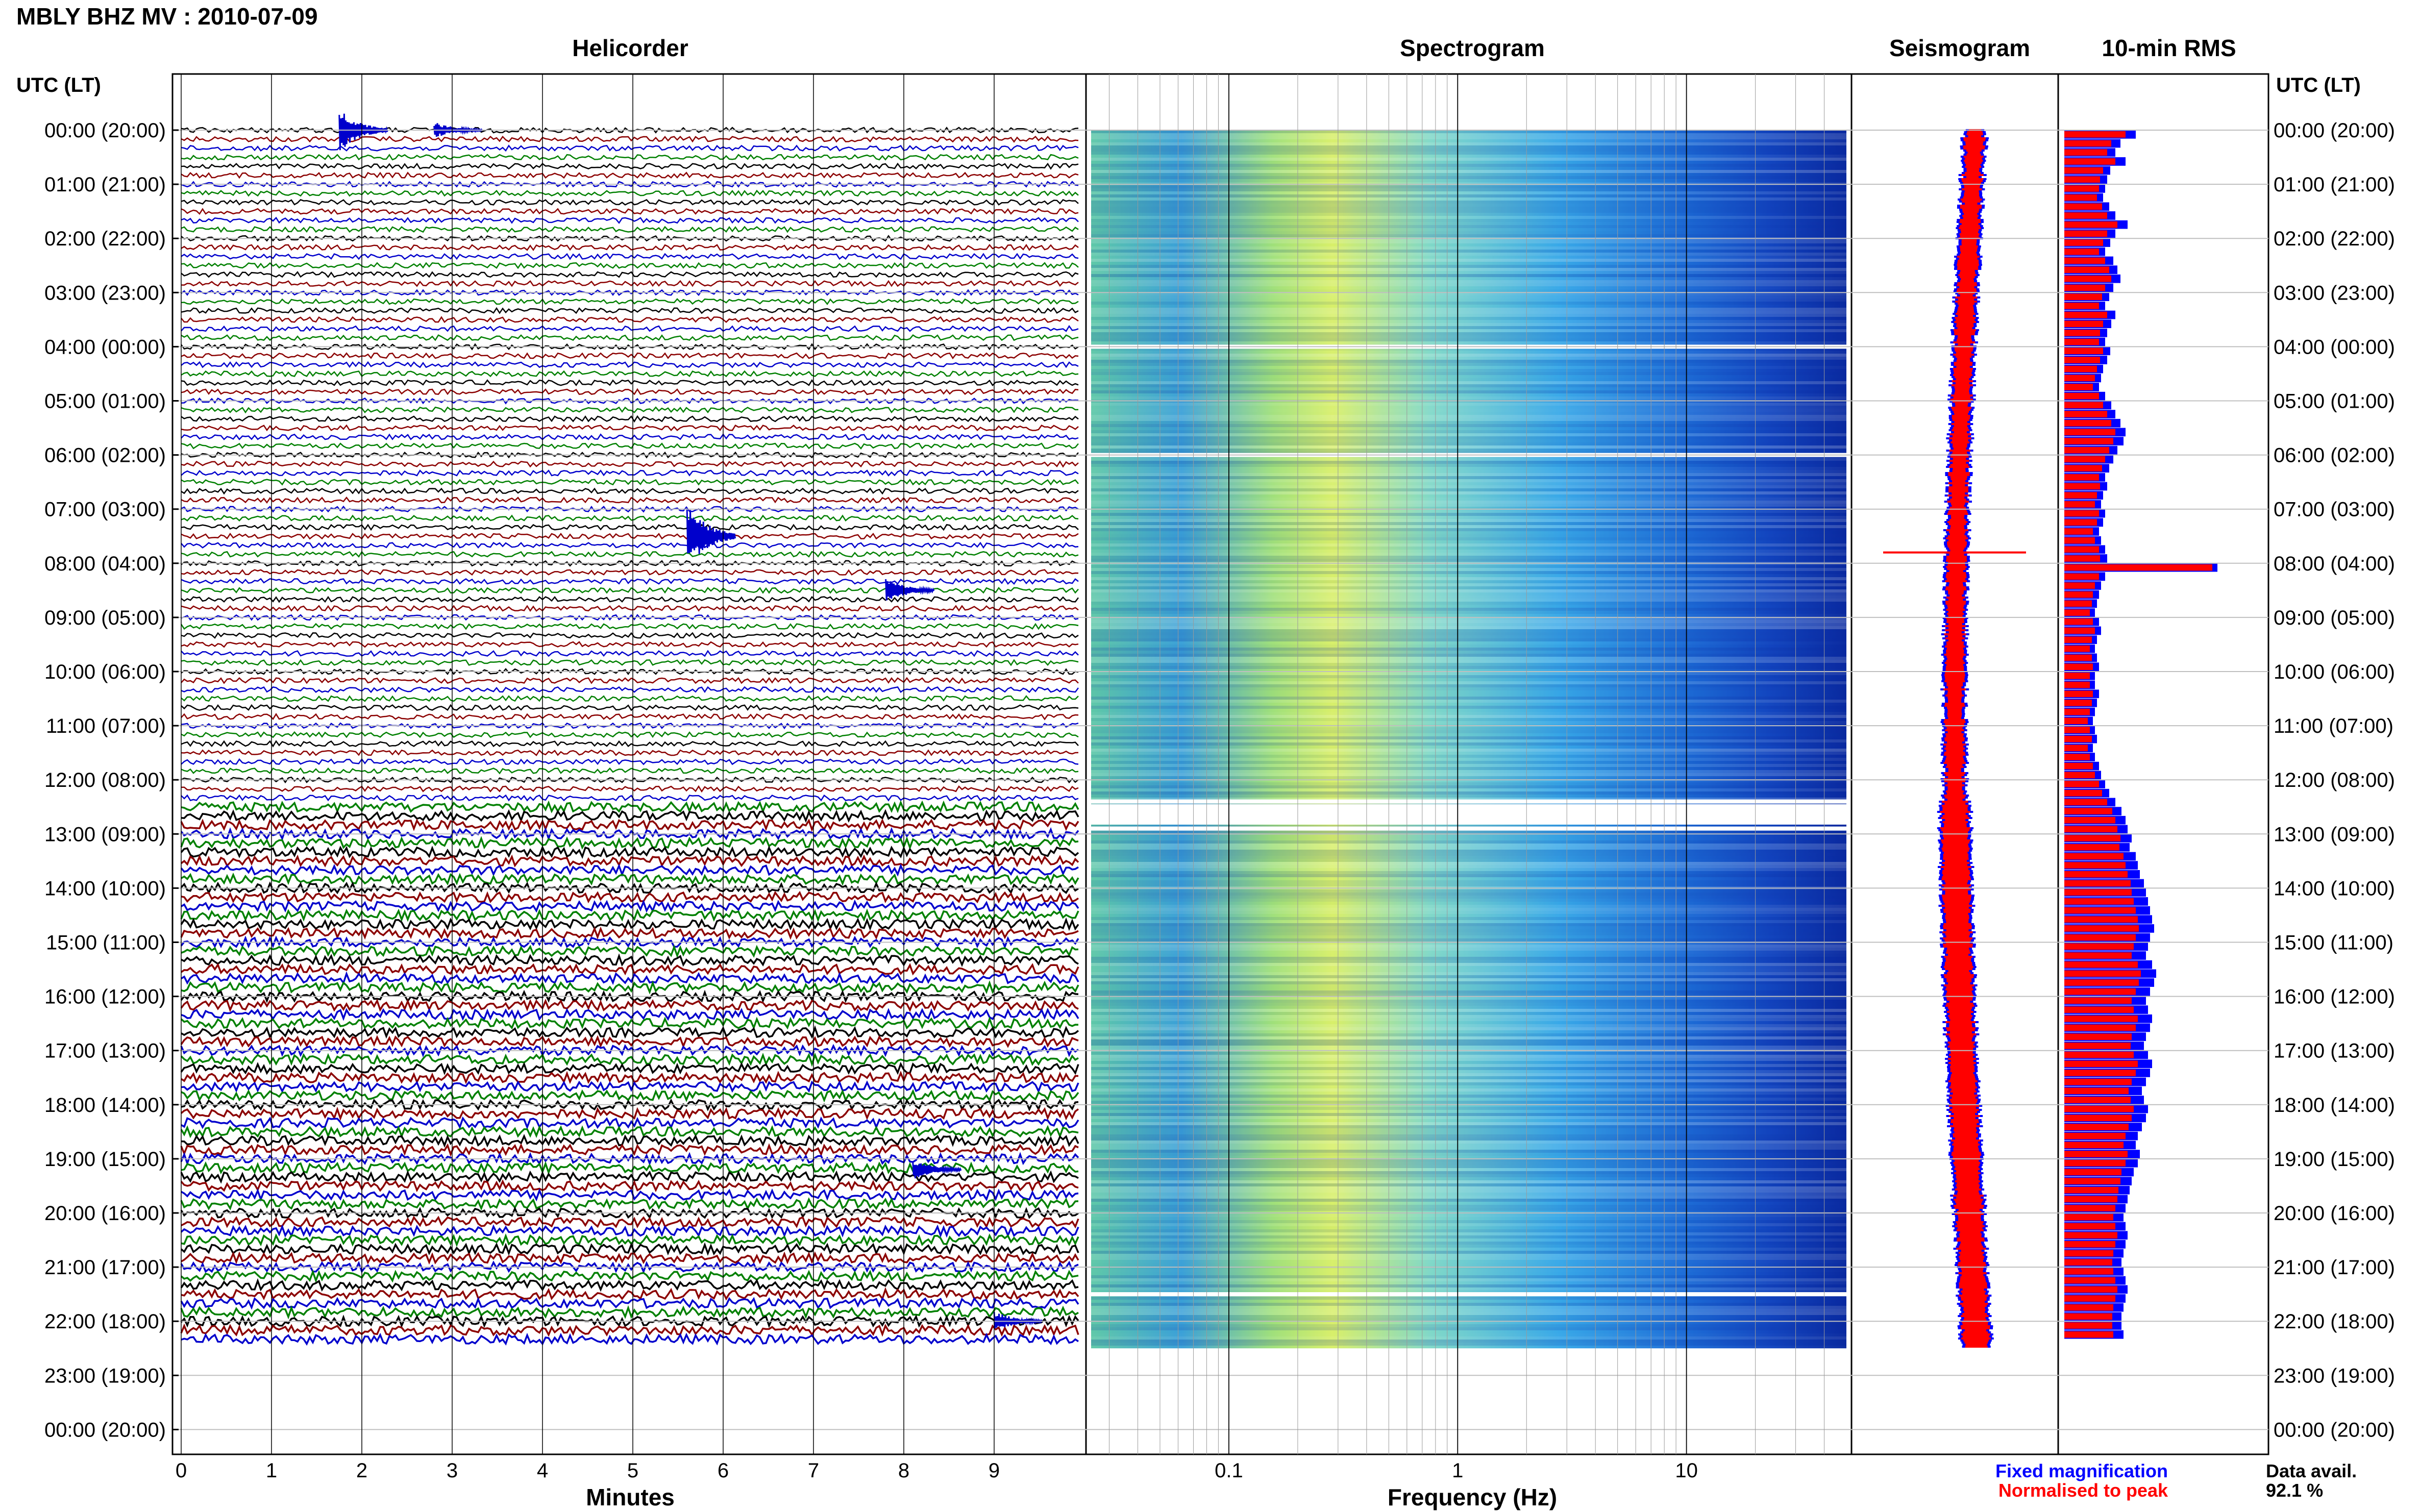  What do you see at coordinates (1954, 738) in the screenshot?
I see `seismogram-trace` at bounding box center [1954, 738].